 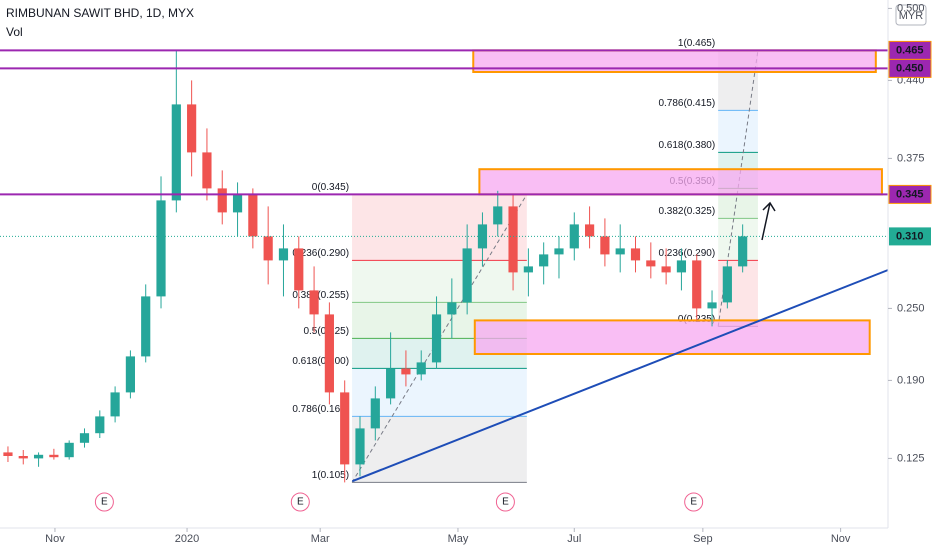 I want to click on currency-button, so click(x=911, y=15).